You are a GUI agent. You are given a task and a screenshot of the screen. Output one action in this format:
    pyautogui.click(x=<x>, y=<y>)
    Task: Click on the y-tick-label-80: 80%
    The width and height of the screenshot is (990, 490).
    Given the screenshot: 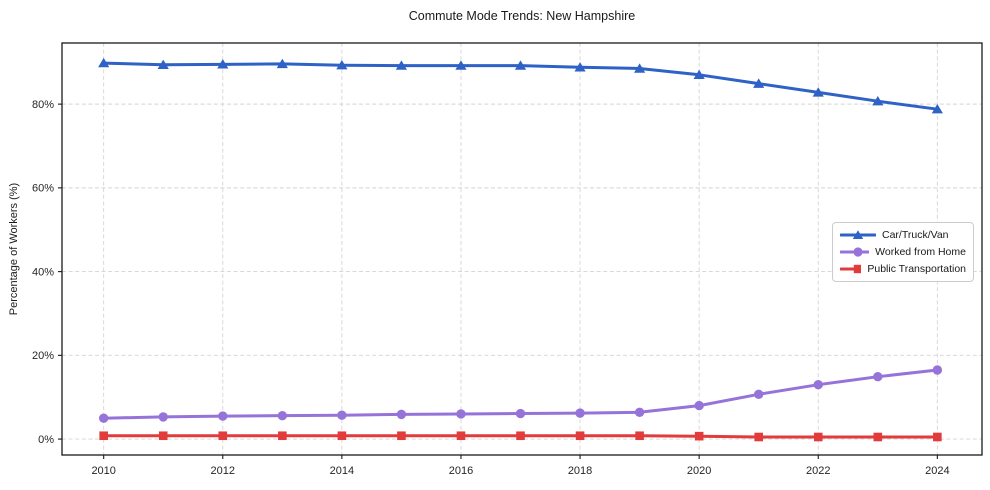 What is the action you would take?
    pyautogui.click(x=43, y=105)
    